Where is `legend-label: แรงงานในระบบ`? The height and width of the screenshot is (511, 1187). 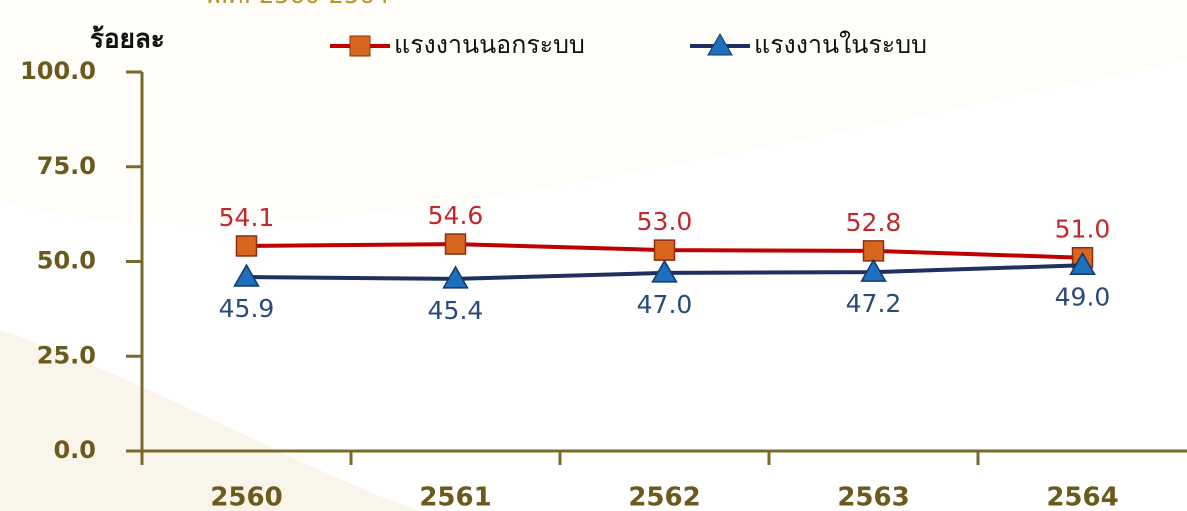
legend-label: แรงงานในระบบ is located at coordinates (840, 44).